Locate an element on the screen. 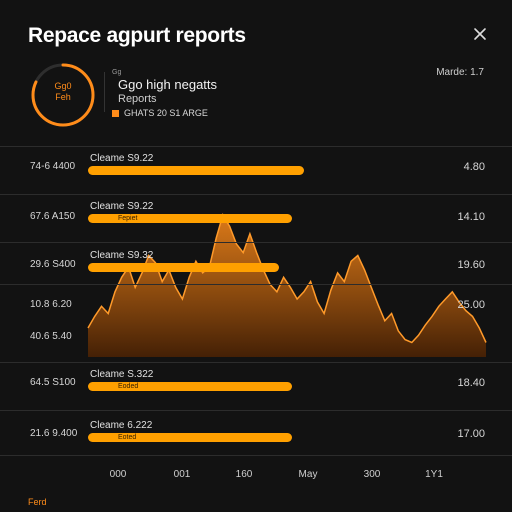  row-label: 10.8 6.20 is located at coordinates (51, 304).